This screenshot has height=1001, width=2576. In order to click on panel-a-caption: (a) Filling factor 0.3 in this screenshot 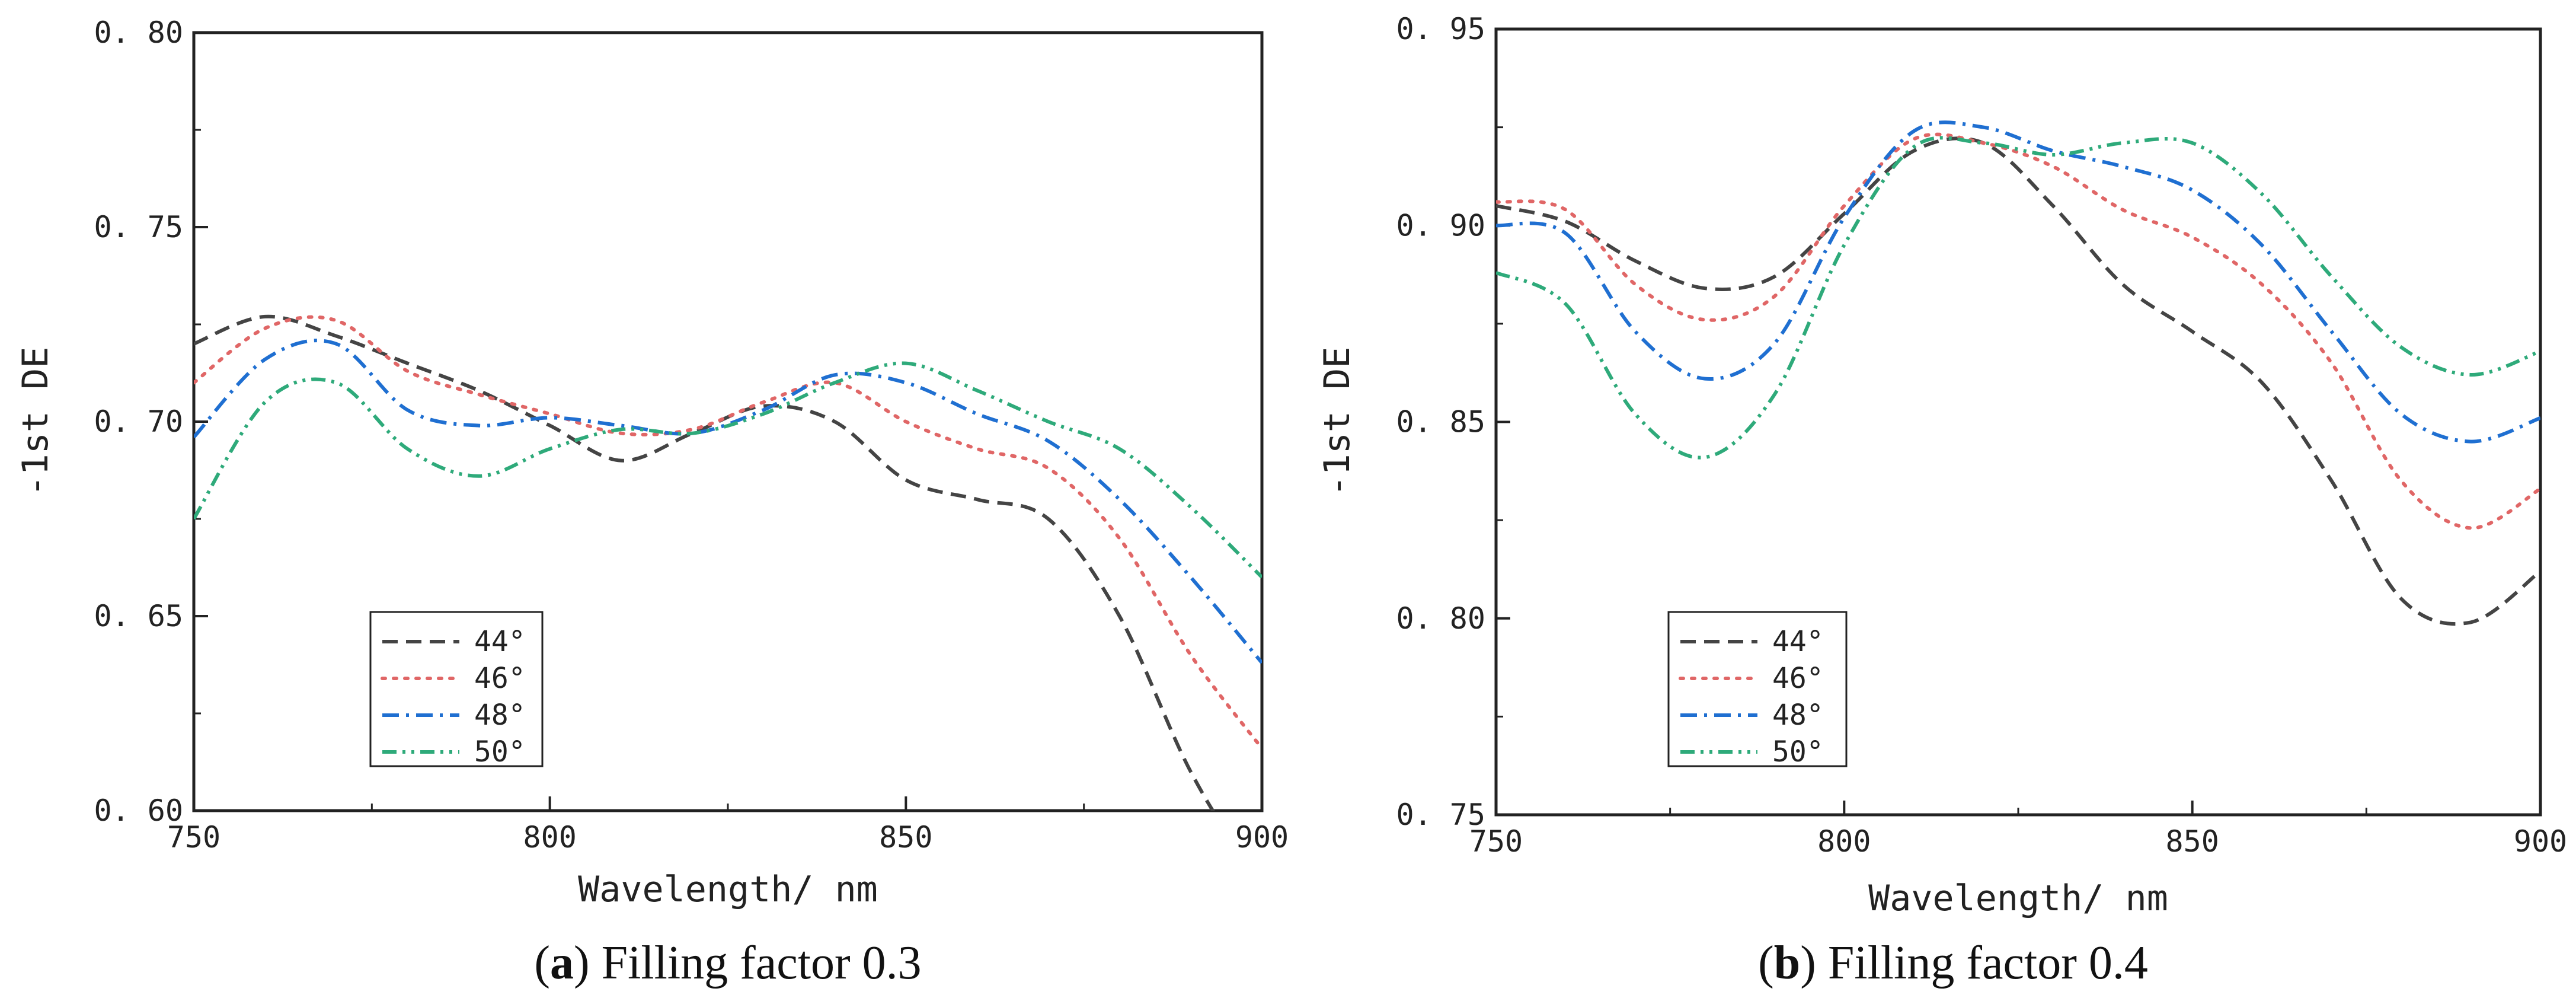, I will do `click(727, 963)`.